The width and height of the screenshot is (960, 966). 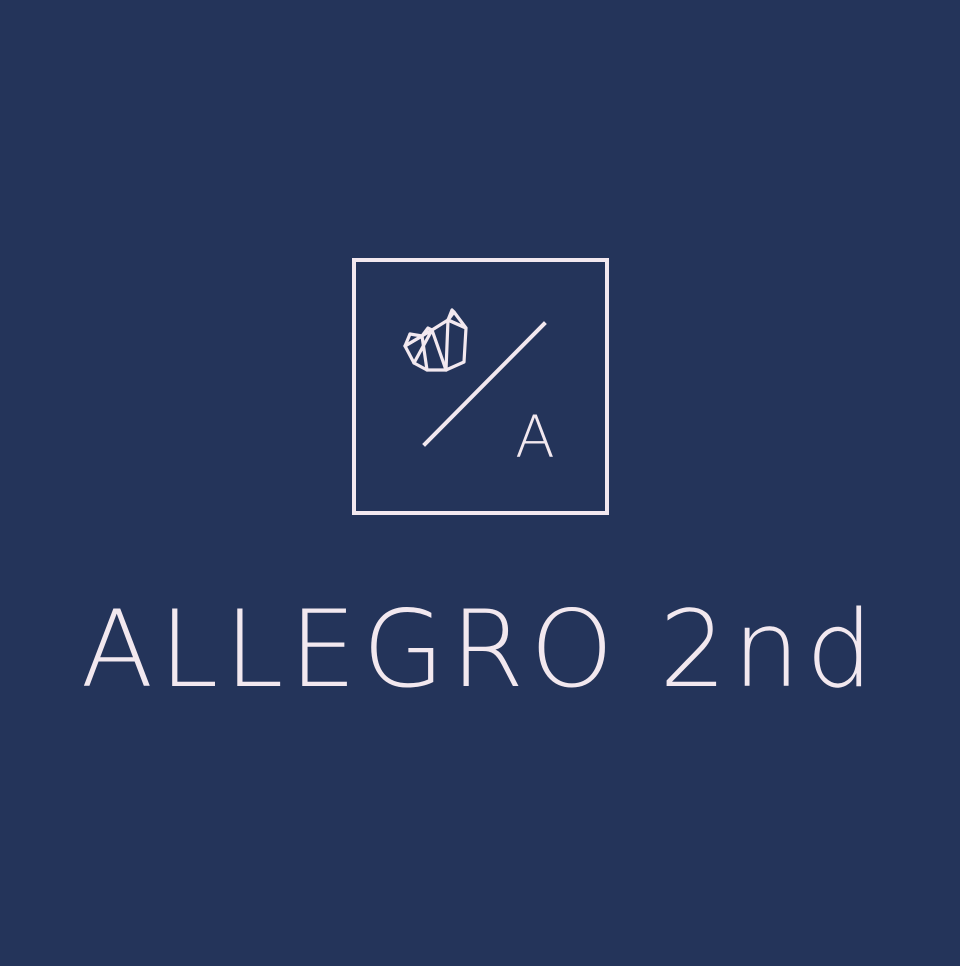 What do you see at coordinates (435, 340) in the screenshot?
I see `origami-swan-icon` at bounding box center [435, 340].